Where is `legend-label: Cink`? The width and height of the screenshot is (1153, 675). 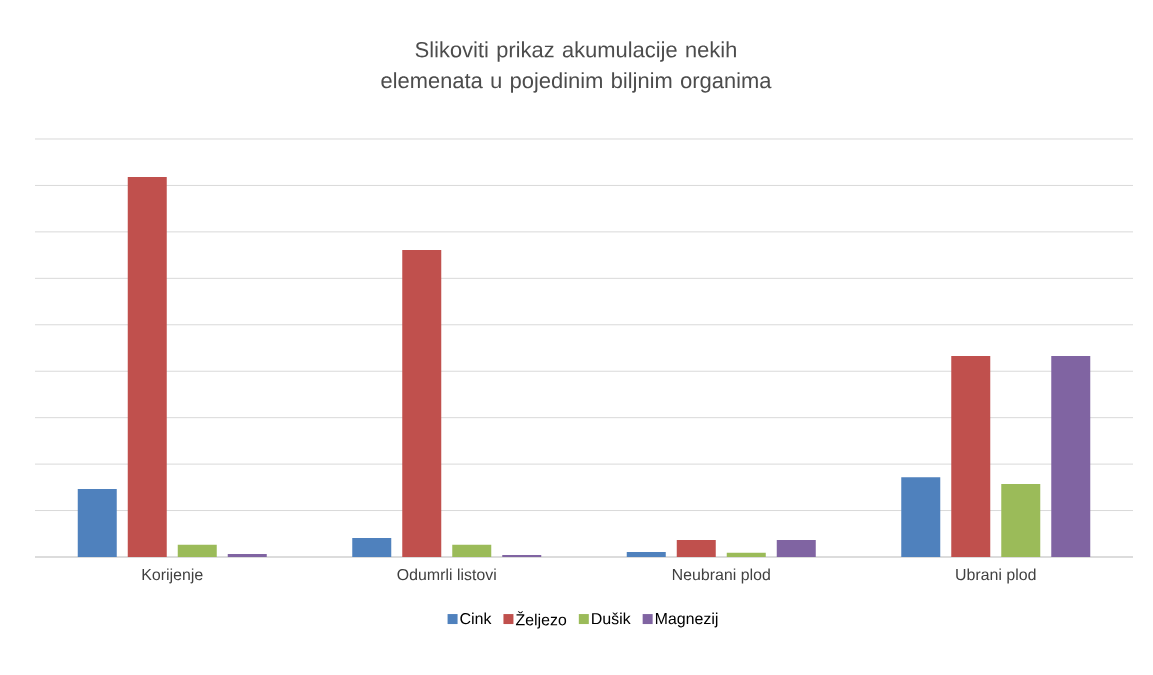 legend-label: Cink is located at coordinates (476, 618).